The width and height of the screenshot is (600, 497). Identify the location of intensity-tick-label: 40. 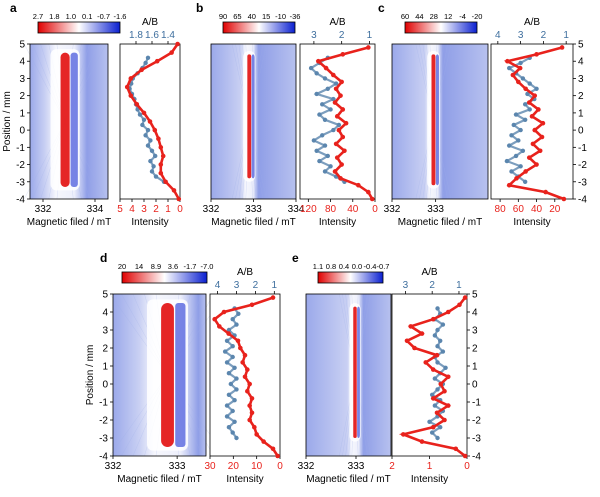
(353, 209).